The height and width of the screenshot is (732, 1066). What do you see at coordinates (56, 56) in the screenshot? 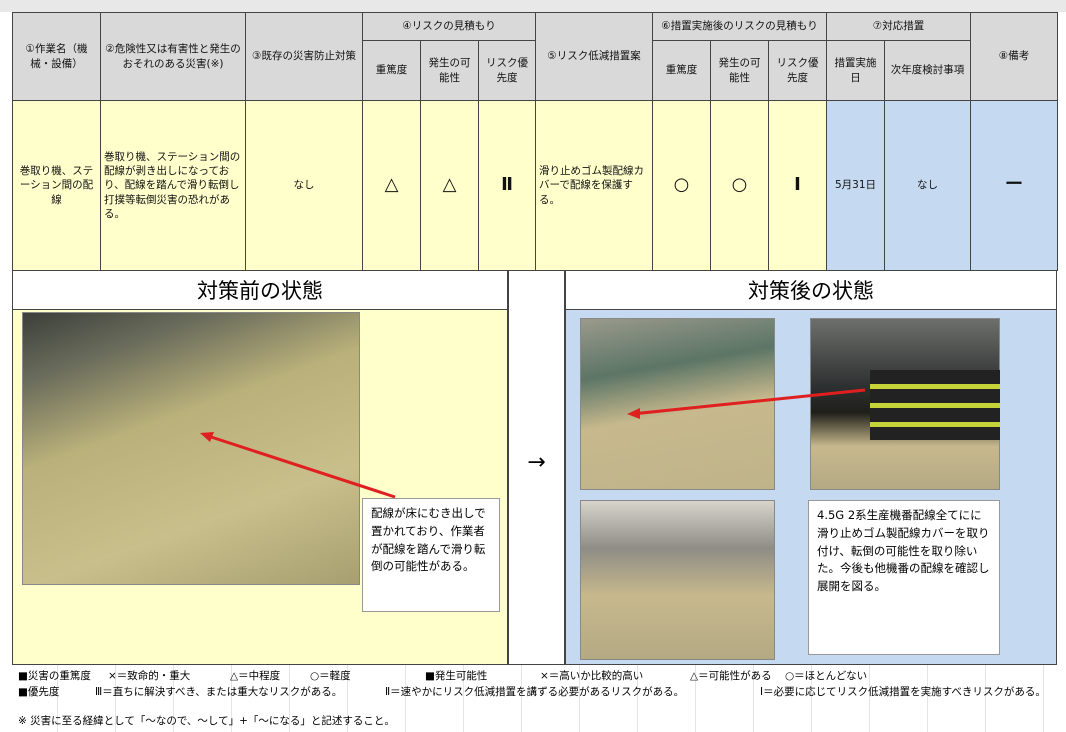
I see `column-header: ①作業名（機械・設備）` at bounding box center [56, 56].